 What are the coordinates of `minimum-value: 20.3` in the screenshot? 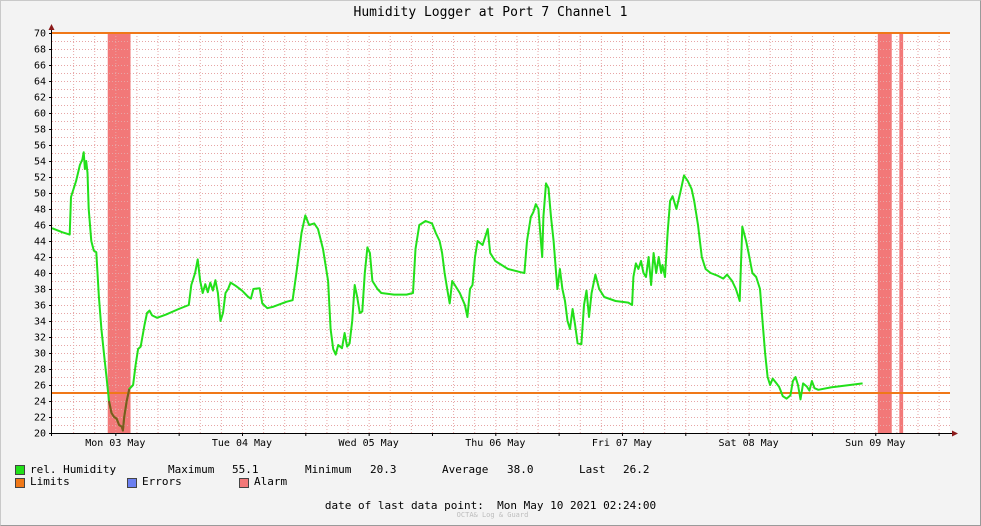 It's located at (383, 469).